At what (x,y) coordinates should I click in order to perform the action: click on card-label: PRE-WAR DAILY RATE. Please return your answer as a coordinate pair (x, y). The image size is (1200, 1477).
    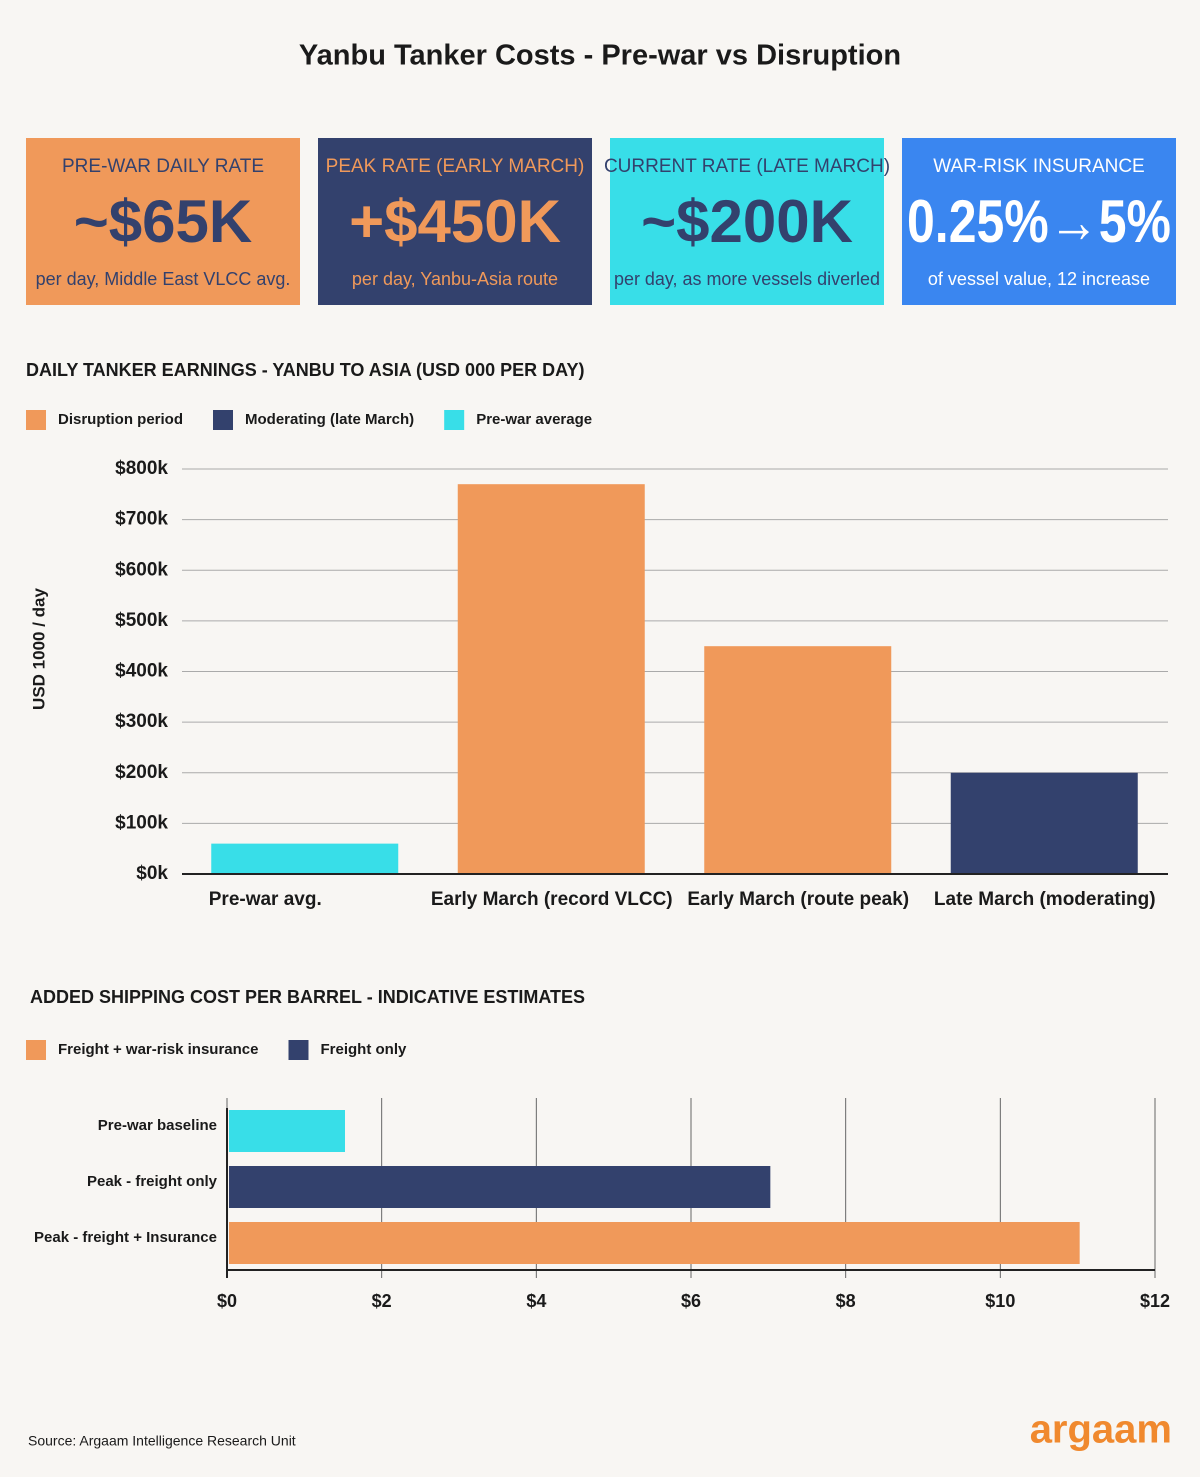
    Looking at the image, I should click on (163, 166).